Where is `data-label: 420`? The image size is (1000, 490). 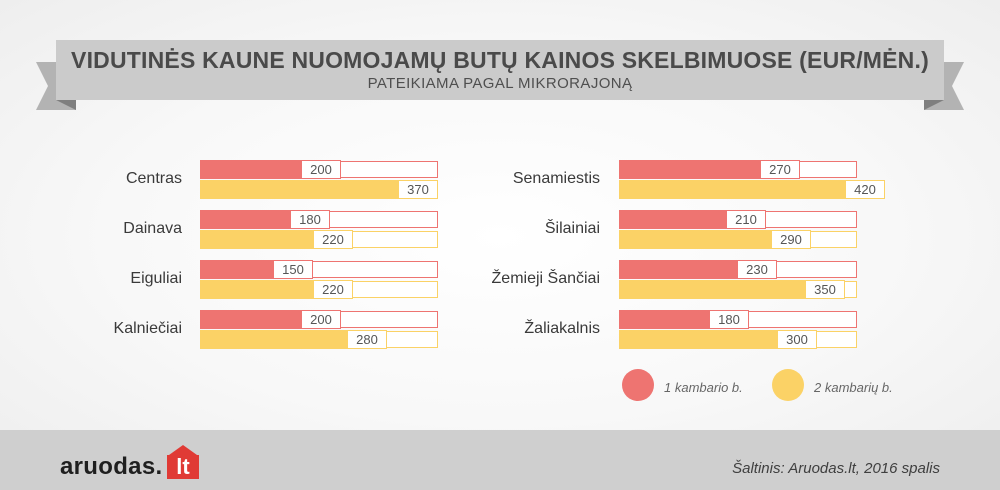 data-label: 420 is located at coordinates (865, 189).